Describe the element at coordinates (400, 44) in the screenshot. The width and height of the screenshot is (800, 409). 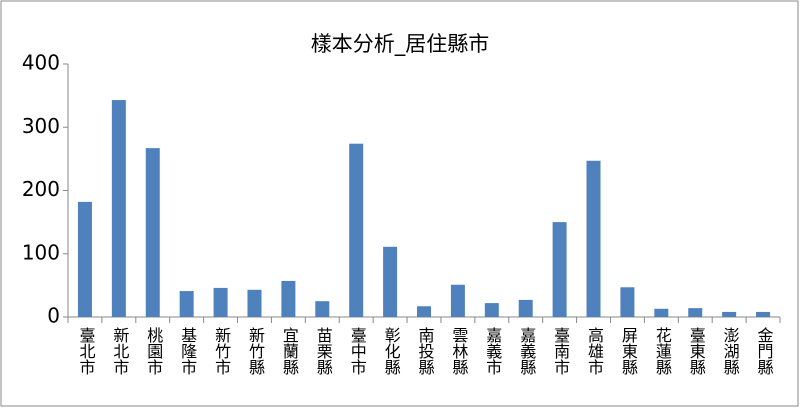
I see `chart-title: 樣本分析_居住縣市` at that location.